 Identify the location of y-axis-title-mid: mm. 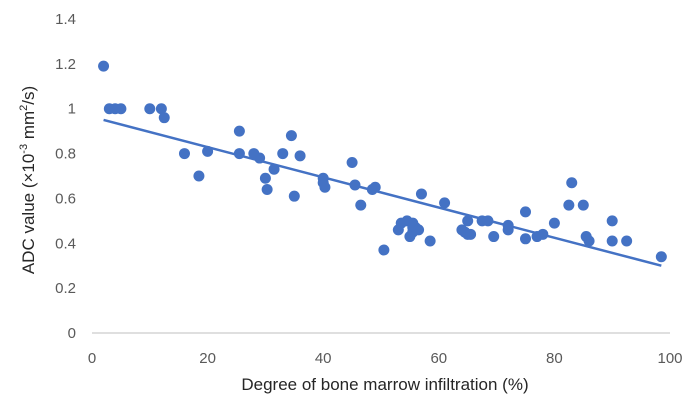
(28, 127).